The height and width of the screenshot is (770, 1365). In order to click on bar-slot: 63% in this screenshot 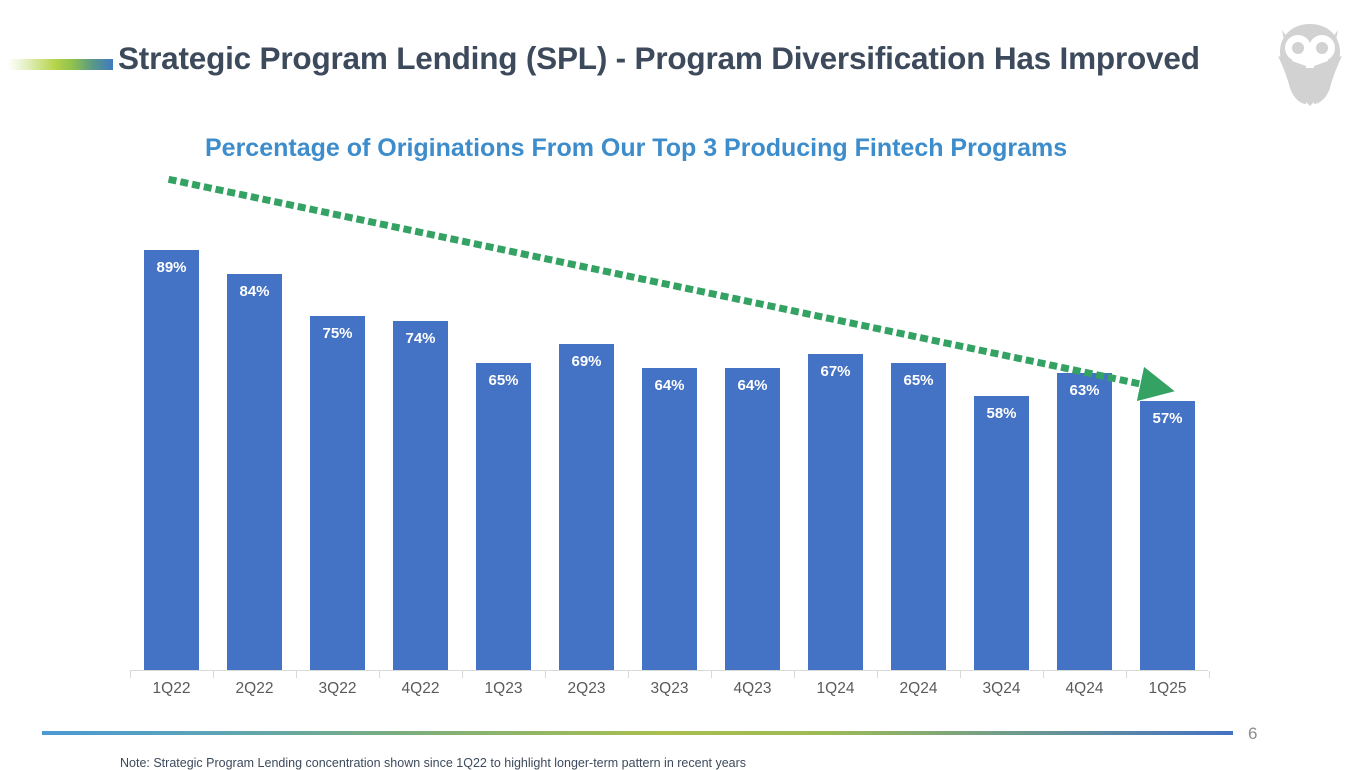, I will do `click(1084, 434)`.